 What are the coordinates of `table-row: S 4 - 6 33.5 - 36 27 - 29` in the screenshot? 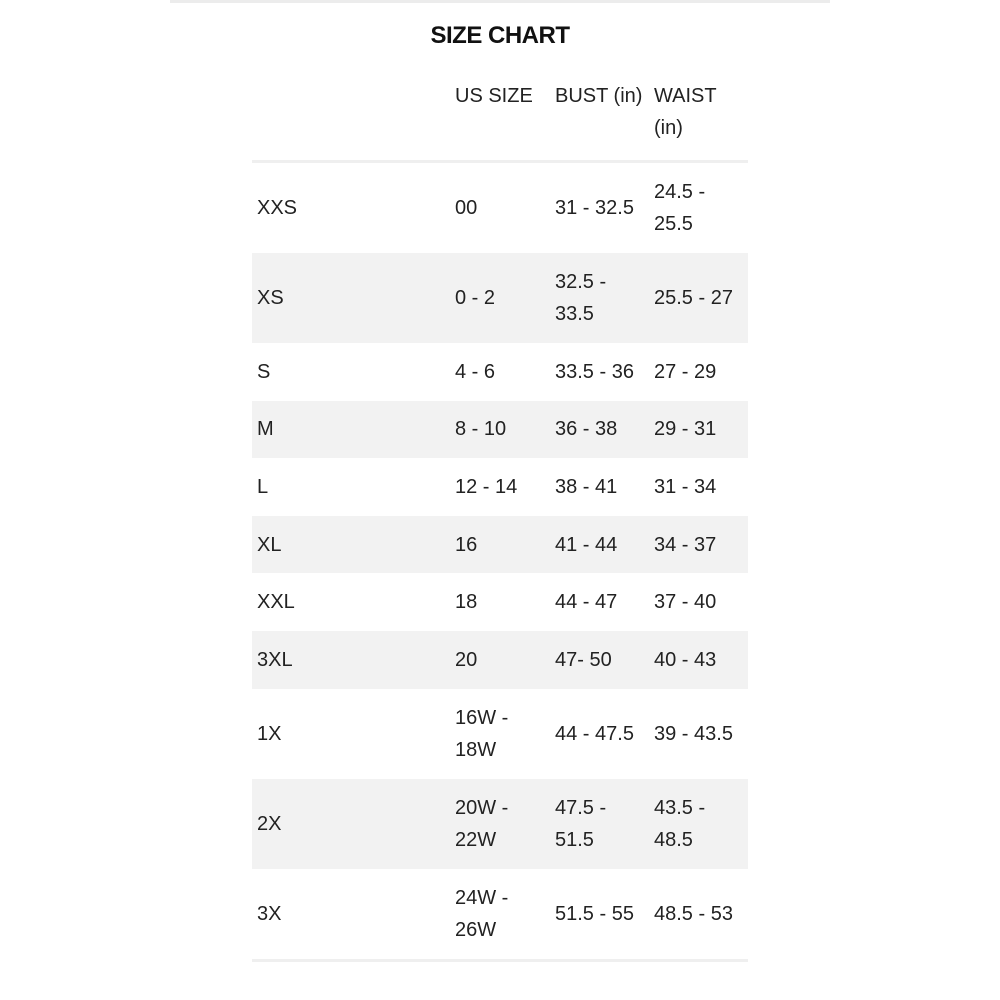 It's located at (500, 372).